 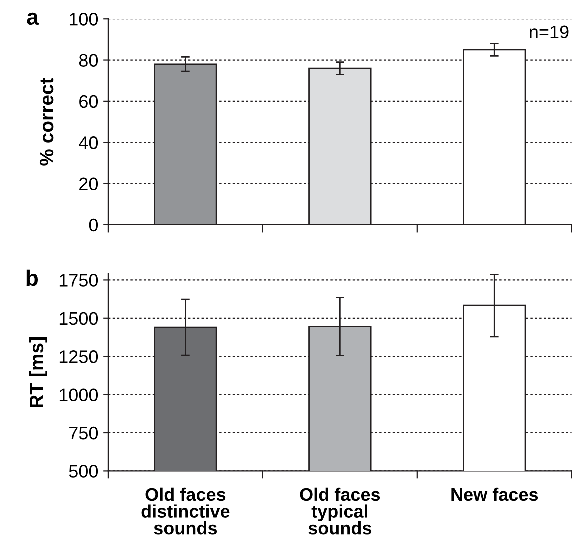 What do you see at coordinates (38, 373) in the screenshot?
I see `y-axis-title: RT [ms]` at bounding box center [38, 373].